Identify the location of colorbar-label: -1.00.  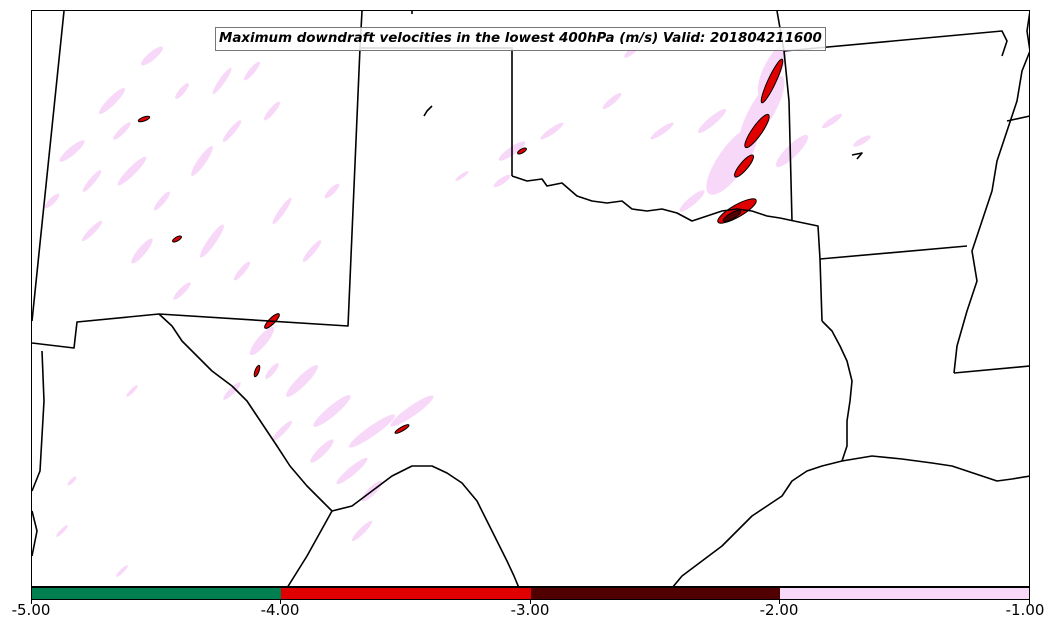
(1025, 610).